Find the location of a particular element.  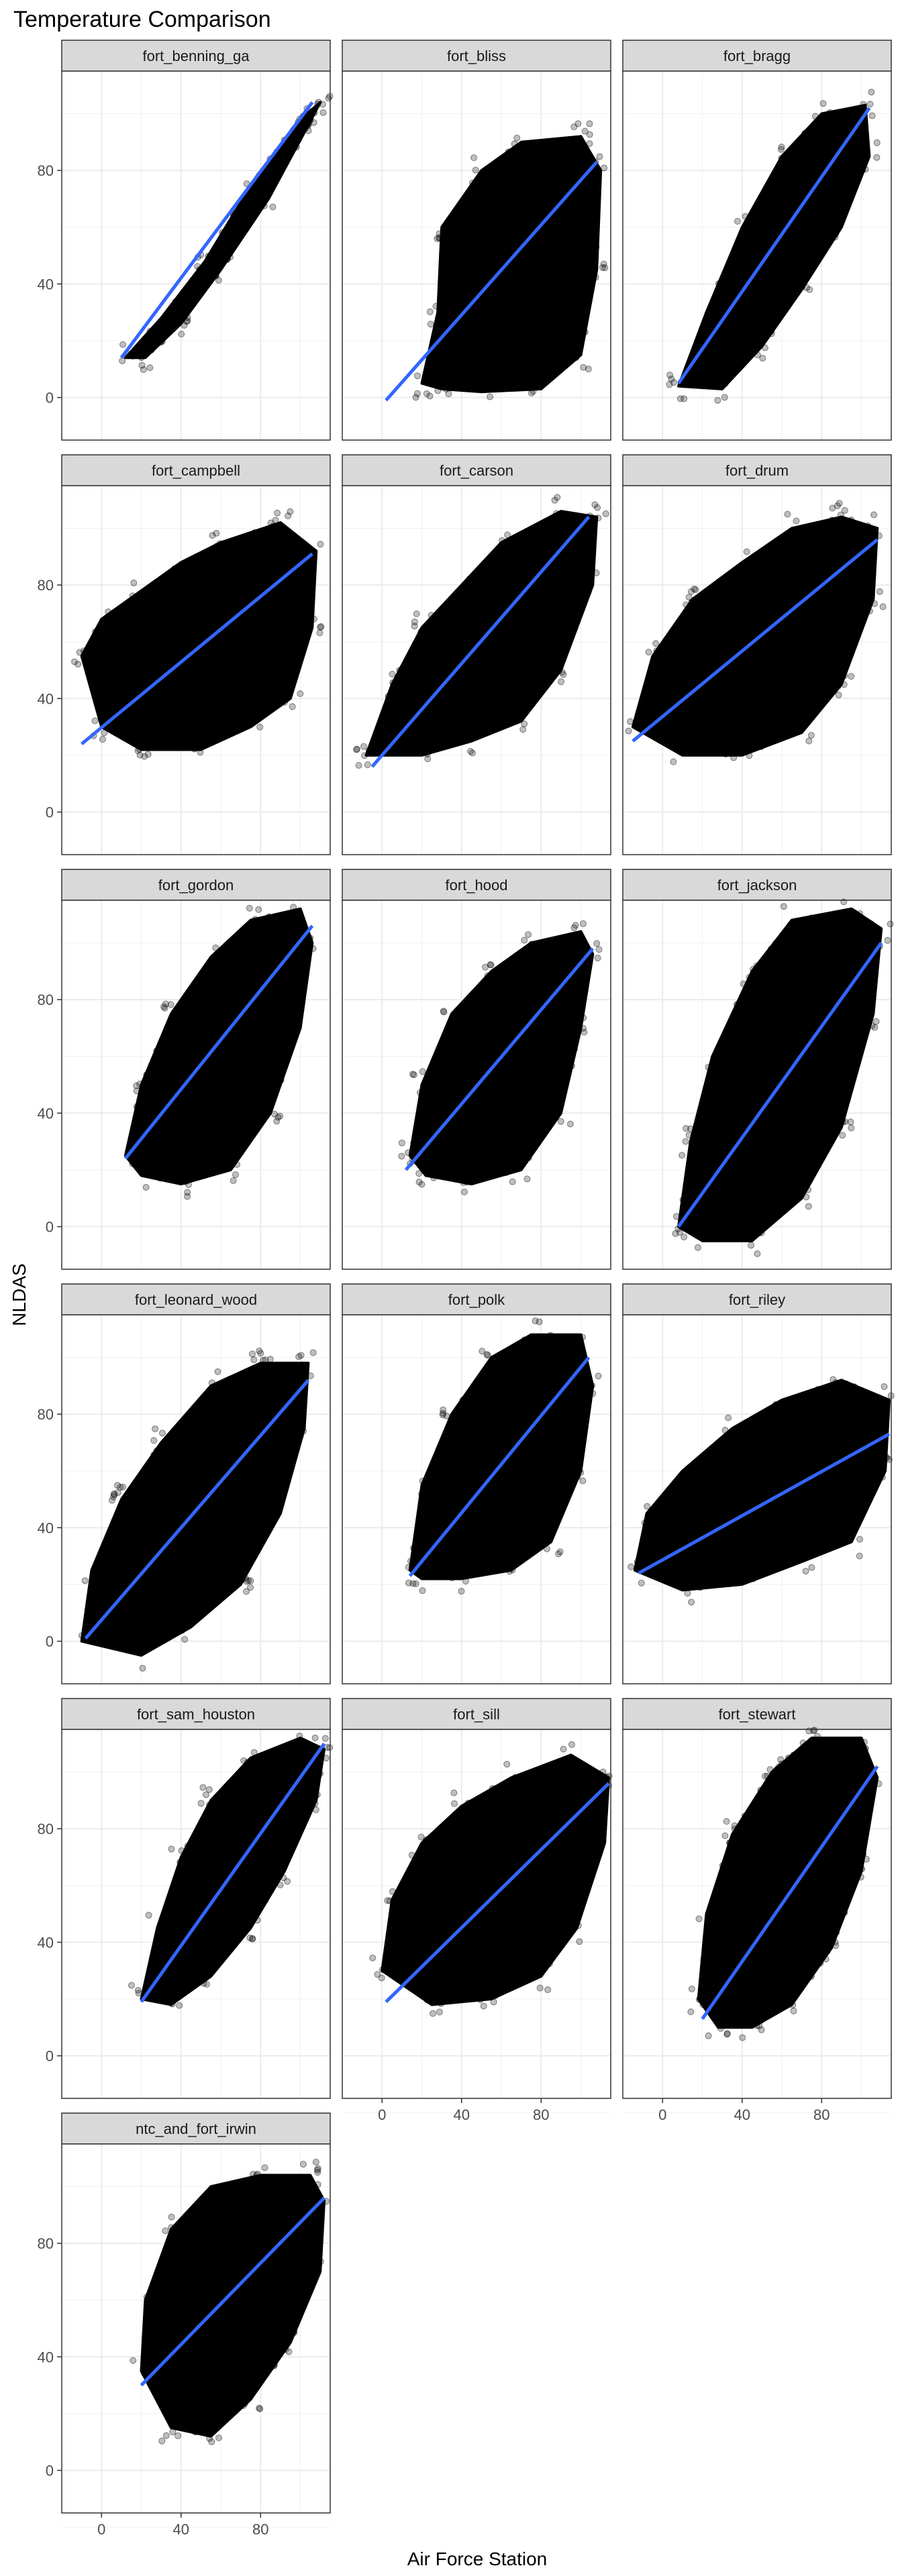

facet-panel: fort_polk is located at coordinates (476, 1491).